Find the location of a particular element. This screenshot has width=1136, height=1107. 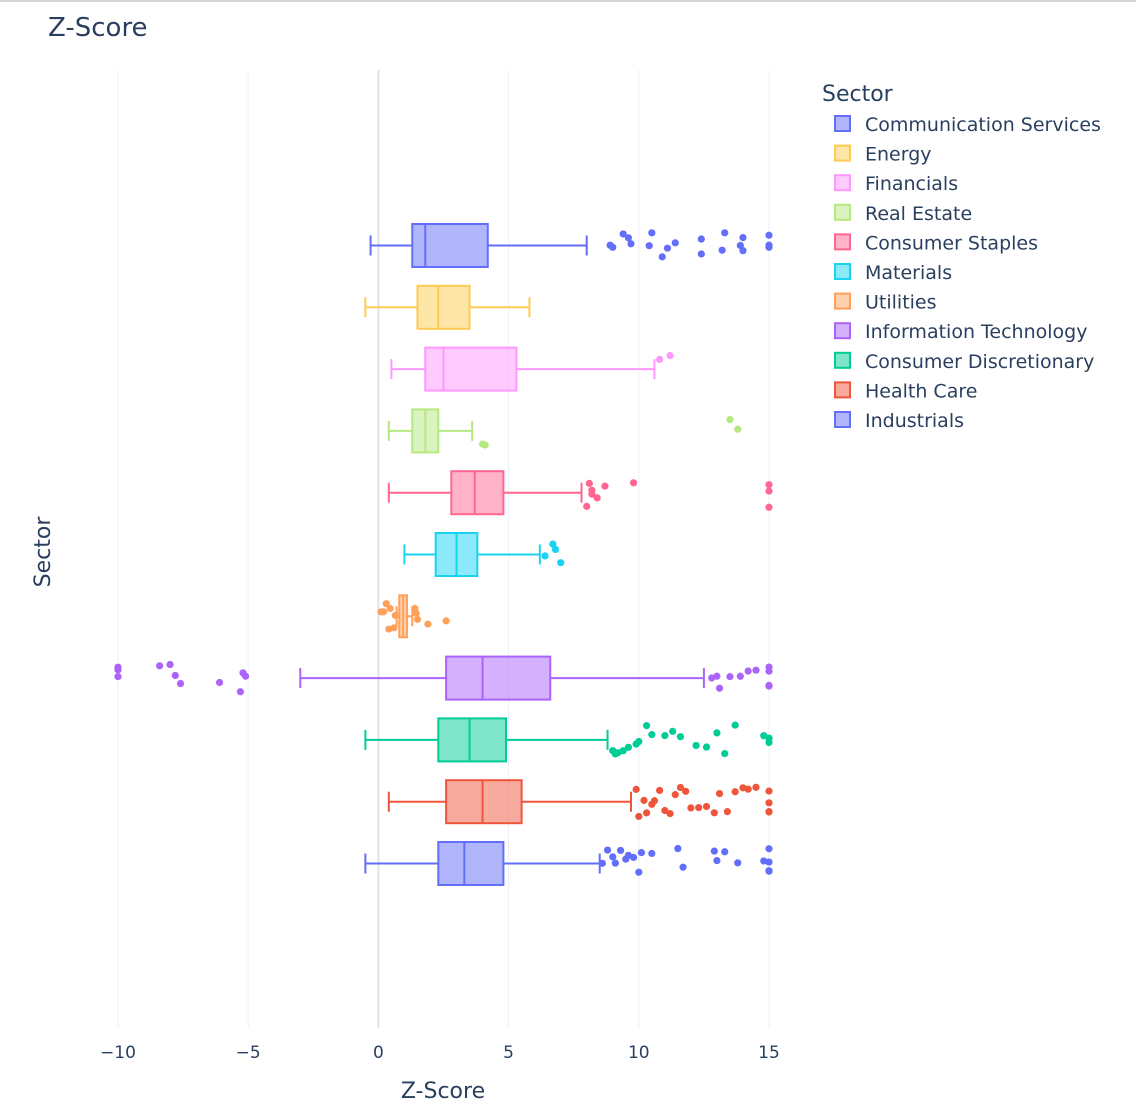

x-tick-label: −5 is located at coordinates (248, 1053).